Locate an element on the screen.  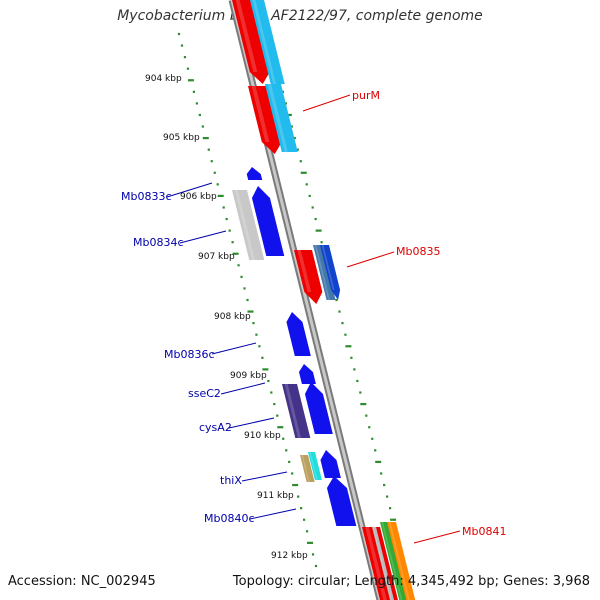
scale-label: 904 kbp is located at coordinates (163, 79).